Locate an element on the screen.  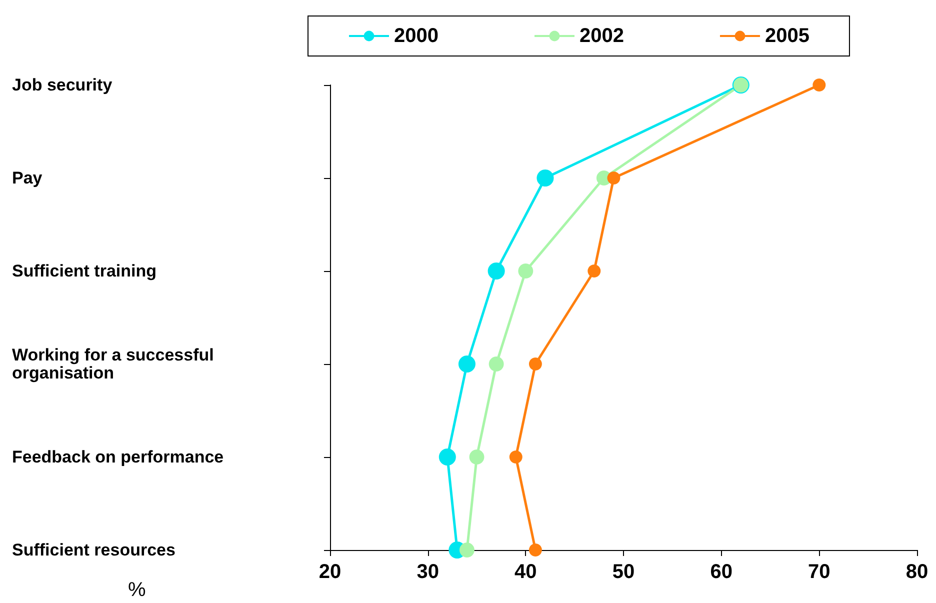
x-tick-label: 40 is located at coordinates (525, 572).